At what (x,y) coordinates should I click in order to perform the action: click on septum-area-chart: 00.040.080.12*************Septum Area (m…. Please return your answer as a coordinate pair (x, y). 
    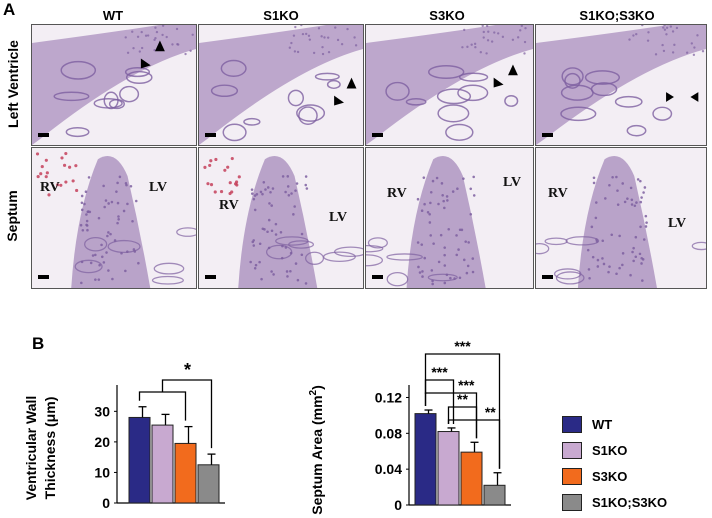
    Looking at the image, I should click on (409, 426).